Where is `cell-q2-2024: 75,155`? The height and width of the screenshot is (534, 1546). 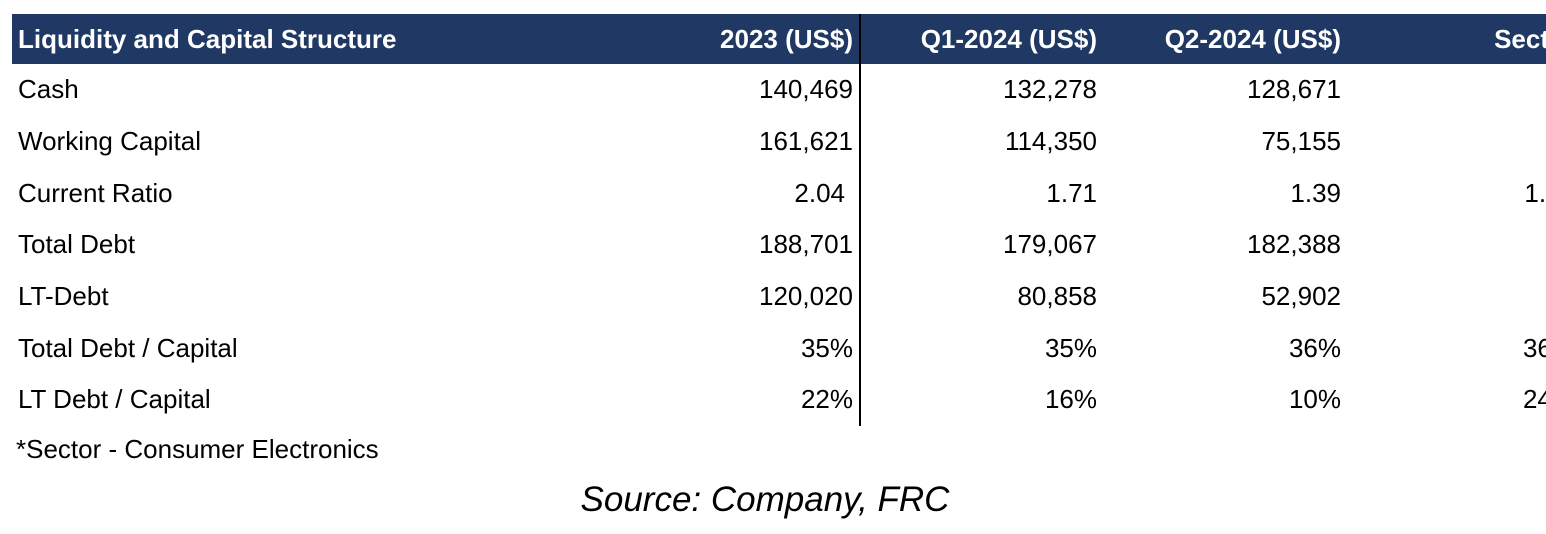
cell-q2-2024: 75,155 is located at coordinates (1301, 141).